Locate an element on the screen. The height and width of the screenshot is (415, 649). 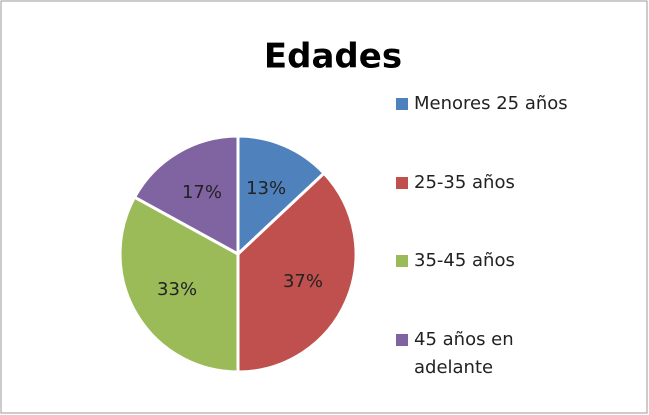
value-label: 33% is located at coordinates (177, 289).